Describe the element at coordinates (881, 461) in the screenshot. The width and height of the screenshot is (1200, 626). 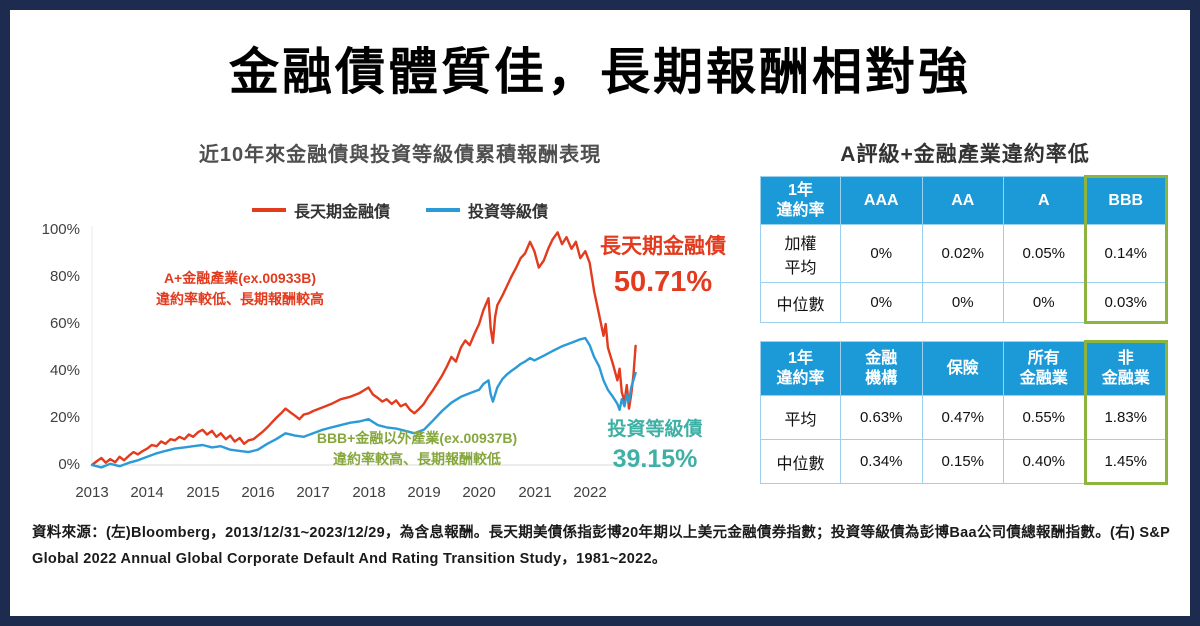
I see `table-cell: 0.34%` at that location.